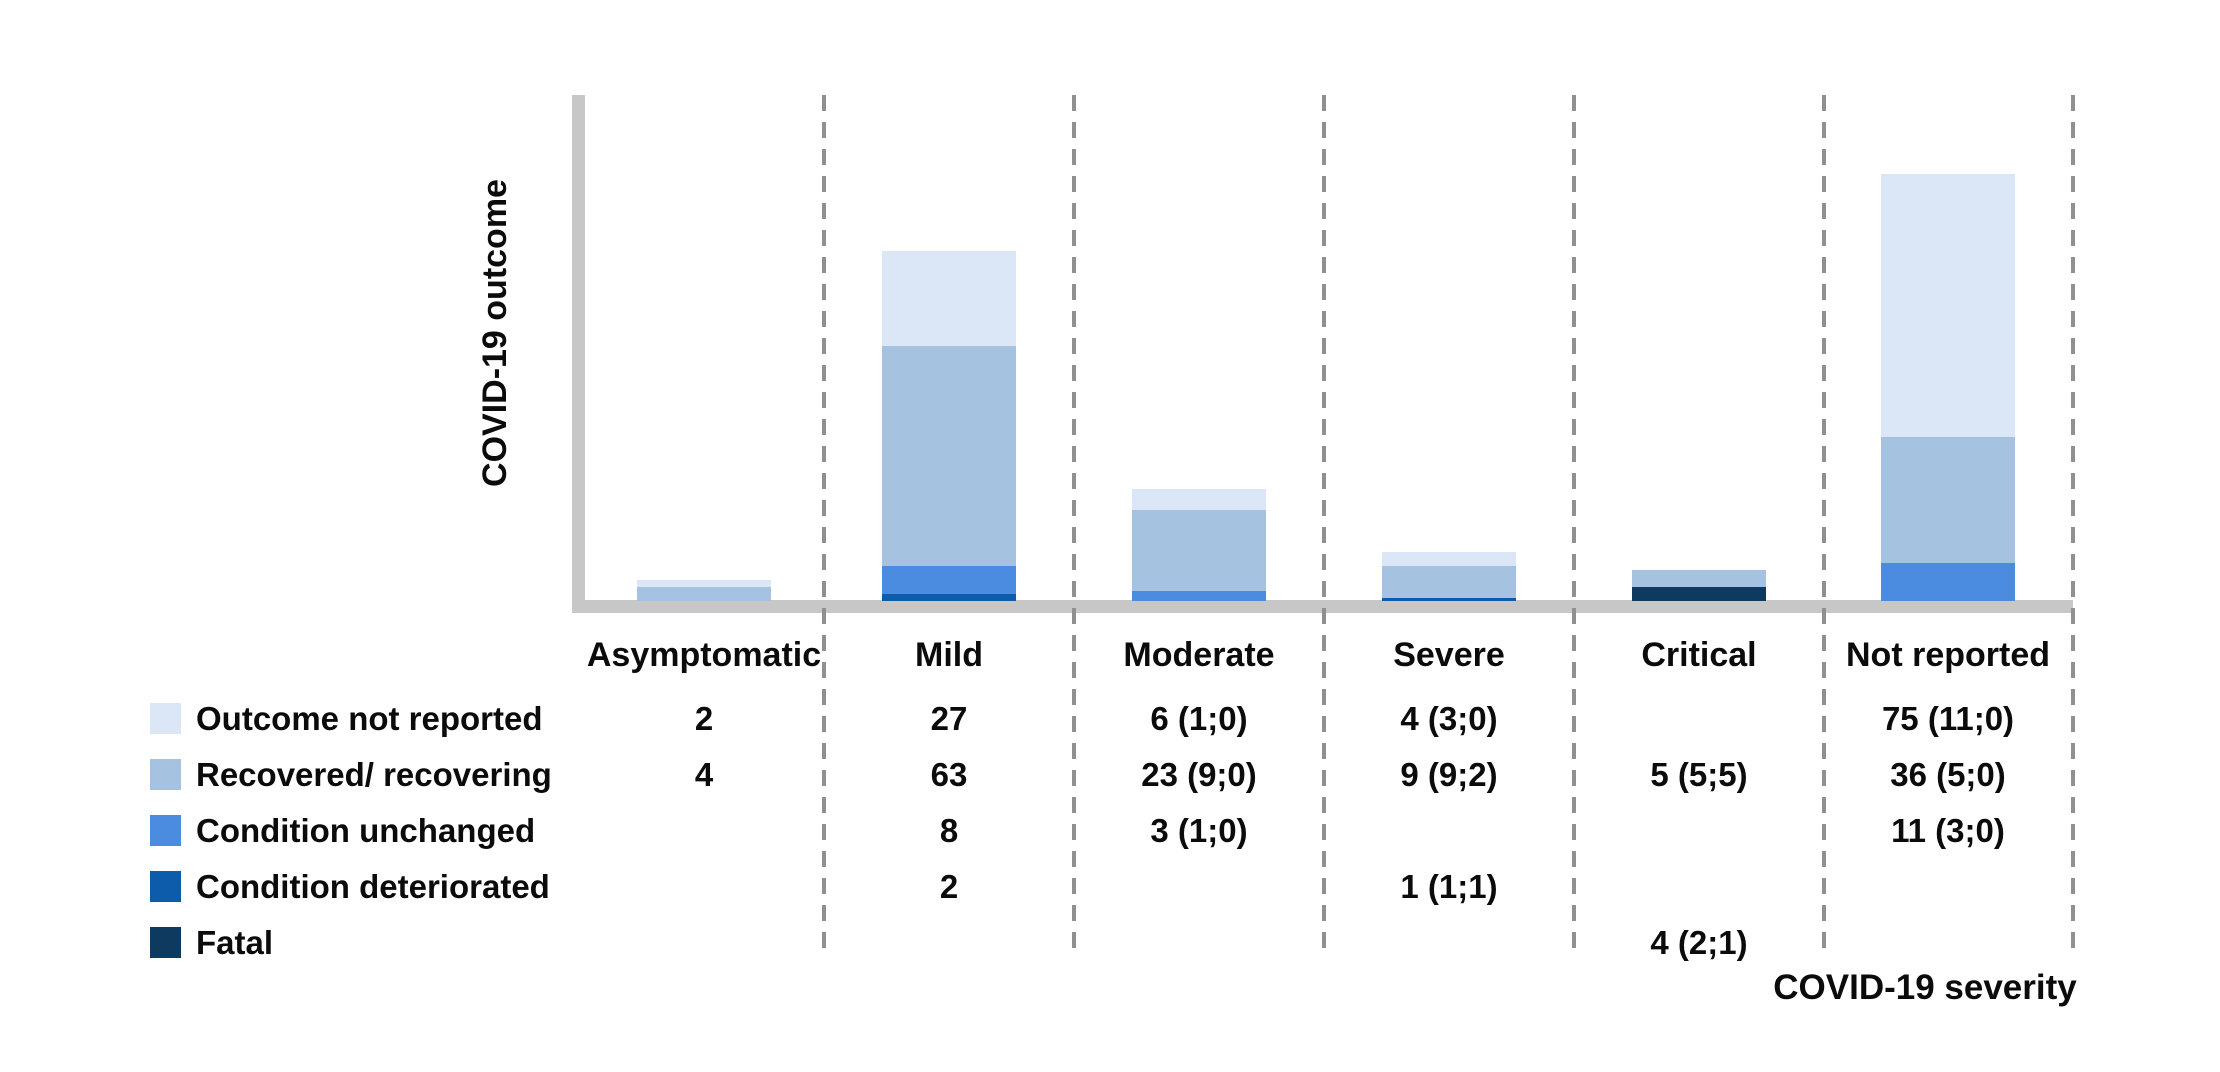 This screenshot has height=1072, width=2220. I want to click on value-moderate-outcome-not-reported: 6 (1;0), so click(1199, 718).